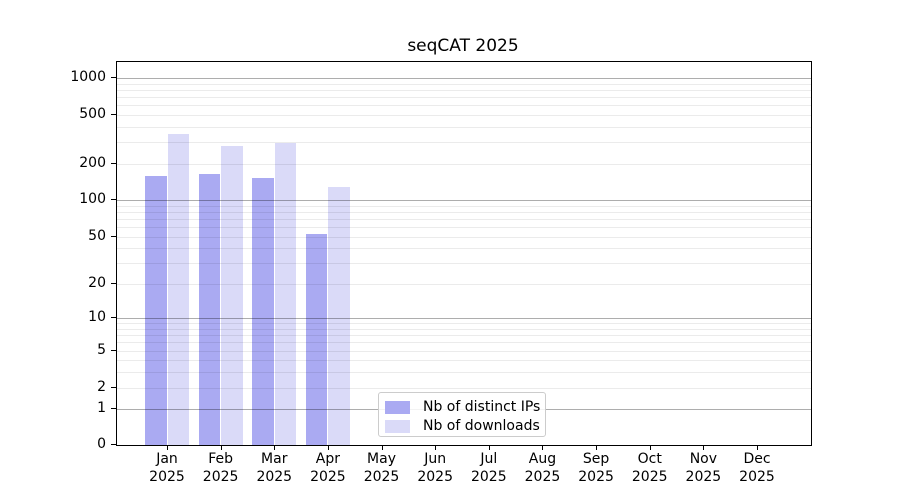 The height and width of the screenshot is (500, 900). I want to click on x-tick-label-oct: Oct 2025, so click(650, 468).